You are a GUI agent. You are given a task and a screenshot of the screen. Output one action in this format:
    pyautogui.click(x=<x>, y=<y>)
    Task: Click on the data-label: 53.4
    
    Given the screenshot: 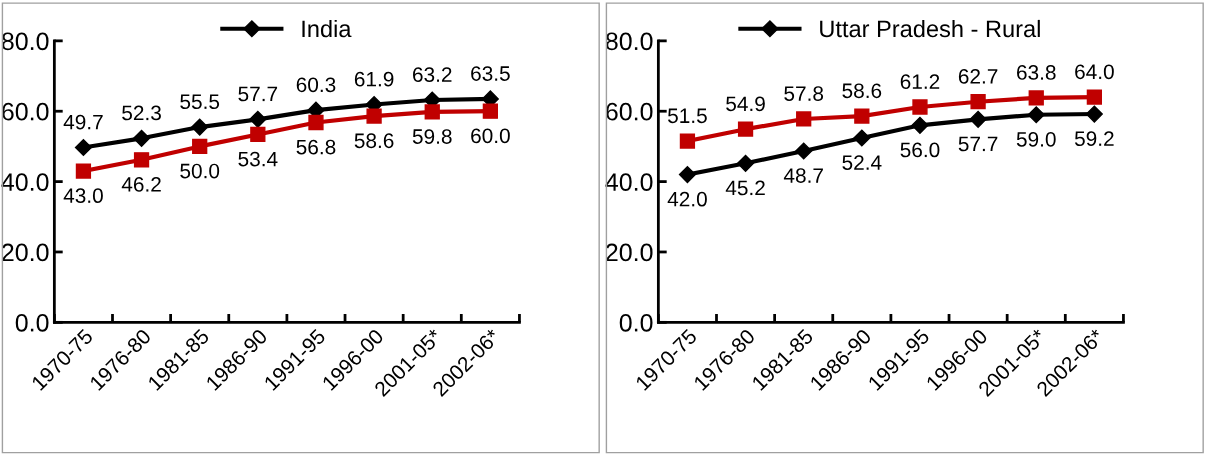 What is the action you would take?
    pyautogui.click(x=258, y=159)
    